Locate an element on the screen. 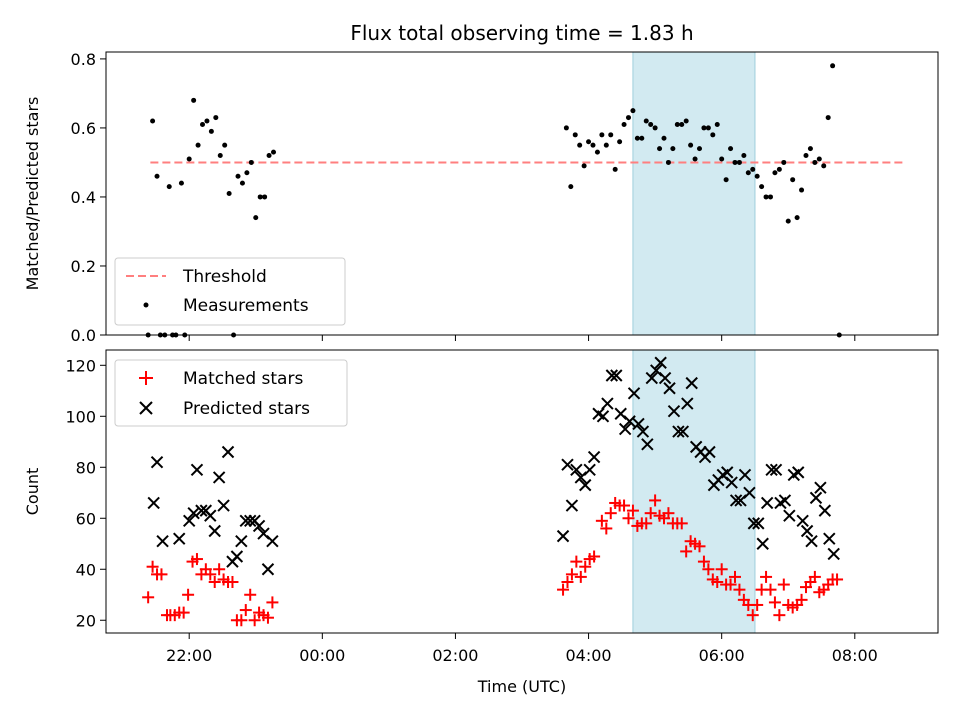 The width and height of the screenshot is (960, 720). legend-matched-swatch is located at coordinates (146, 378).